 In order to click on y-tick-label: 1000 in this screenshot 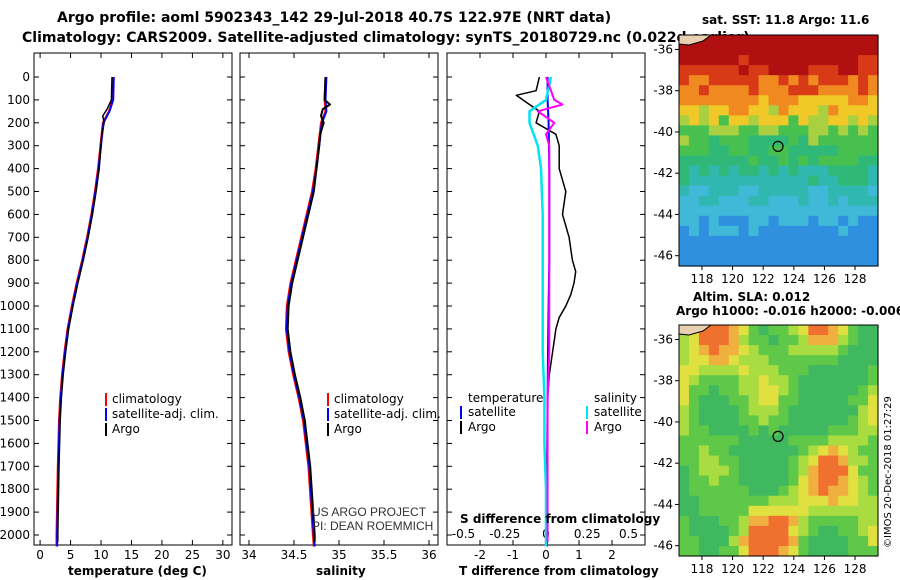, I will do `click(15, 306)`.